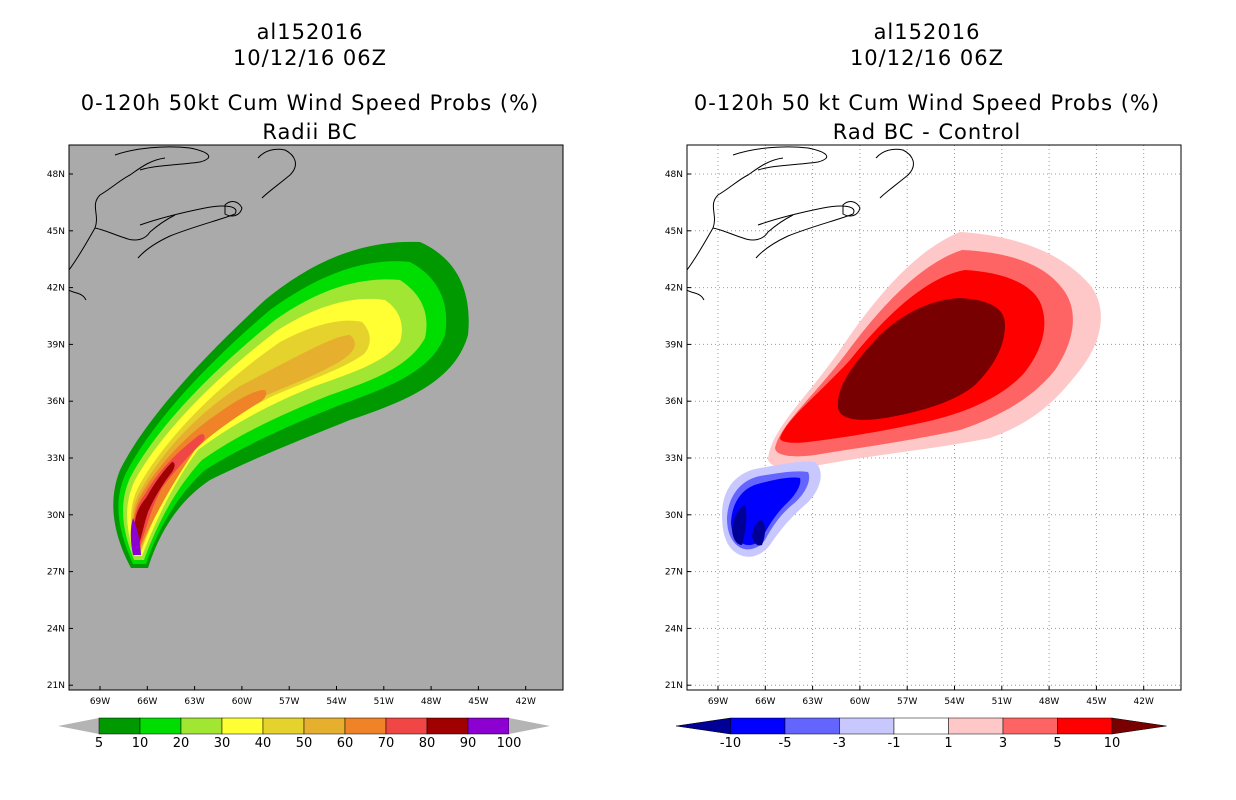  What do you see at coordinates (927, 32) in the screenshot?
I see `right-storm-id: al152016` at bounding box center [927, 32].